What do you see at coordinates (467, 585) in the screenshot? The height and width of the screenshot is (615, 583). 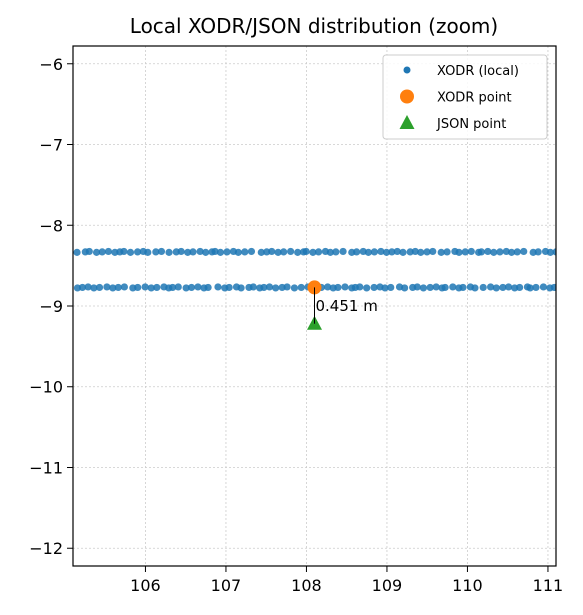 I see `x-tick-label: 110` at bounding box center [467, 585].